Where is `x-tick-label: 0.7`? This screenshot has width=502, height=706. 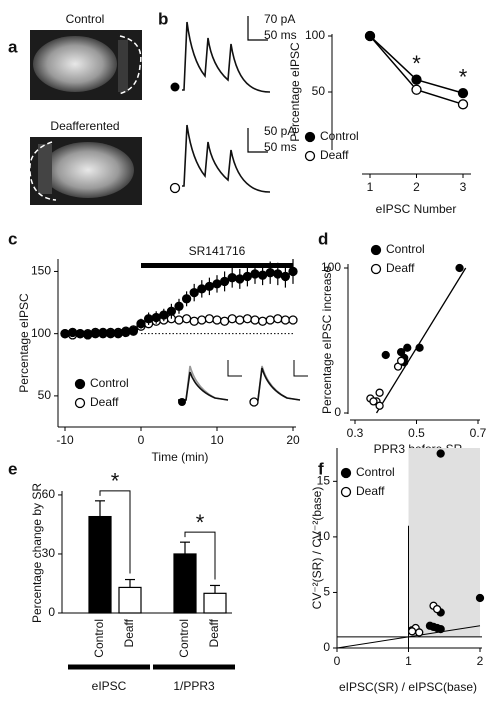 x-tick-label: 0.7 is located at coordinates (478, 433).